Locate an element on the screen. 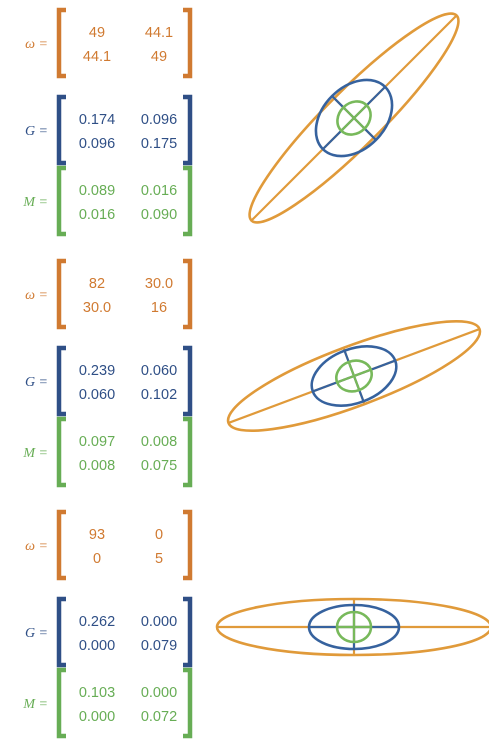 This screenshot has height=739, width=489. omega-entry-1-2: 30.0 is located at coordinates (159, 284).